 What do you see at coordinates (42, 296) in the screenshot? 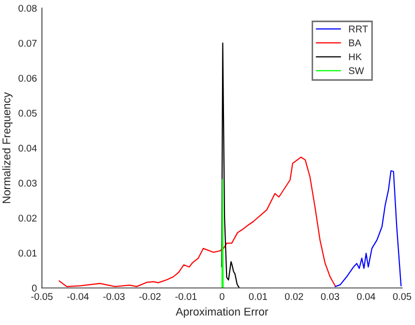
I see `x-tick-label: -0.05` at bounding box center [42, 296].